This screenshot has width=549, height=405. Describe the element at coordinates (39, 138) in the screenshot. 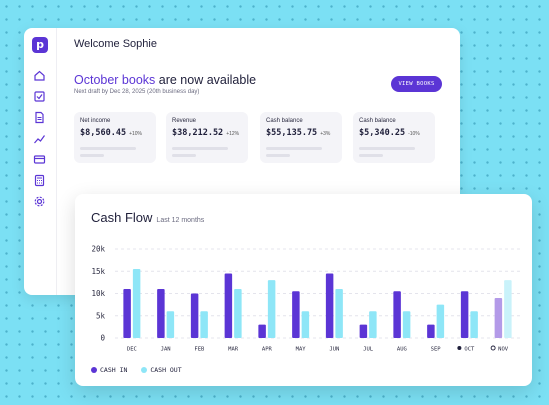

I see `chart-icon` at that location.